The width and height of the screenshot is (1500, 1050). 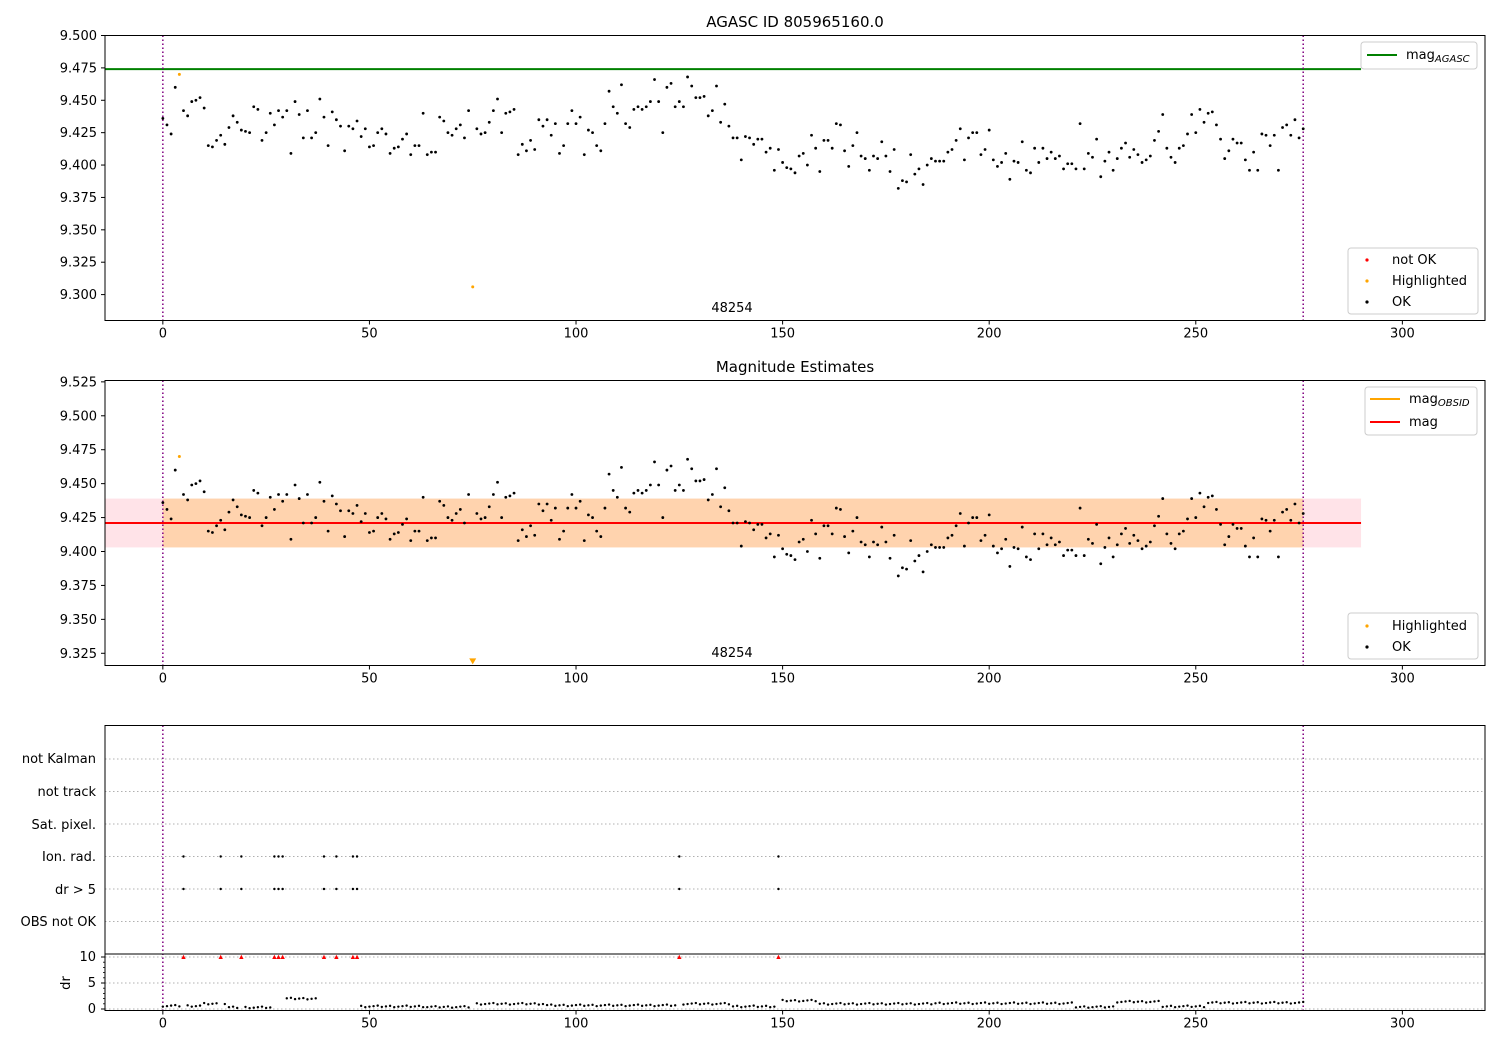 What do you see at coordinates (1438, 56) in the screenshot?
I see `legend-label: magAGASC` at bounding box center [1438, 56].